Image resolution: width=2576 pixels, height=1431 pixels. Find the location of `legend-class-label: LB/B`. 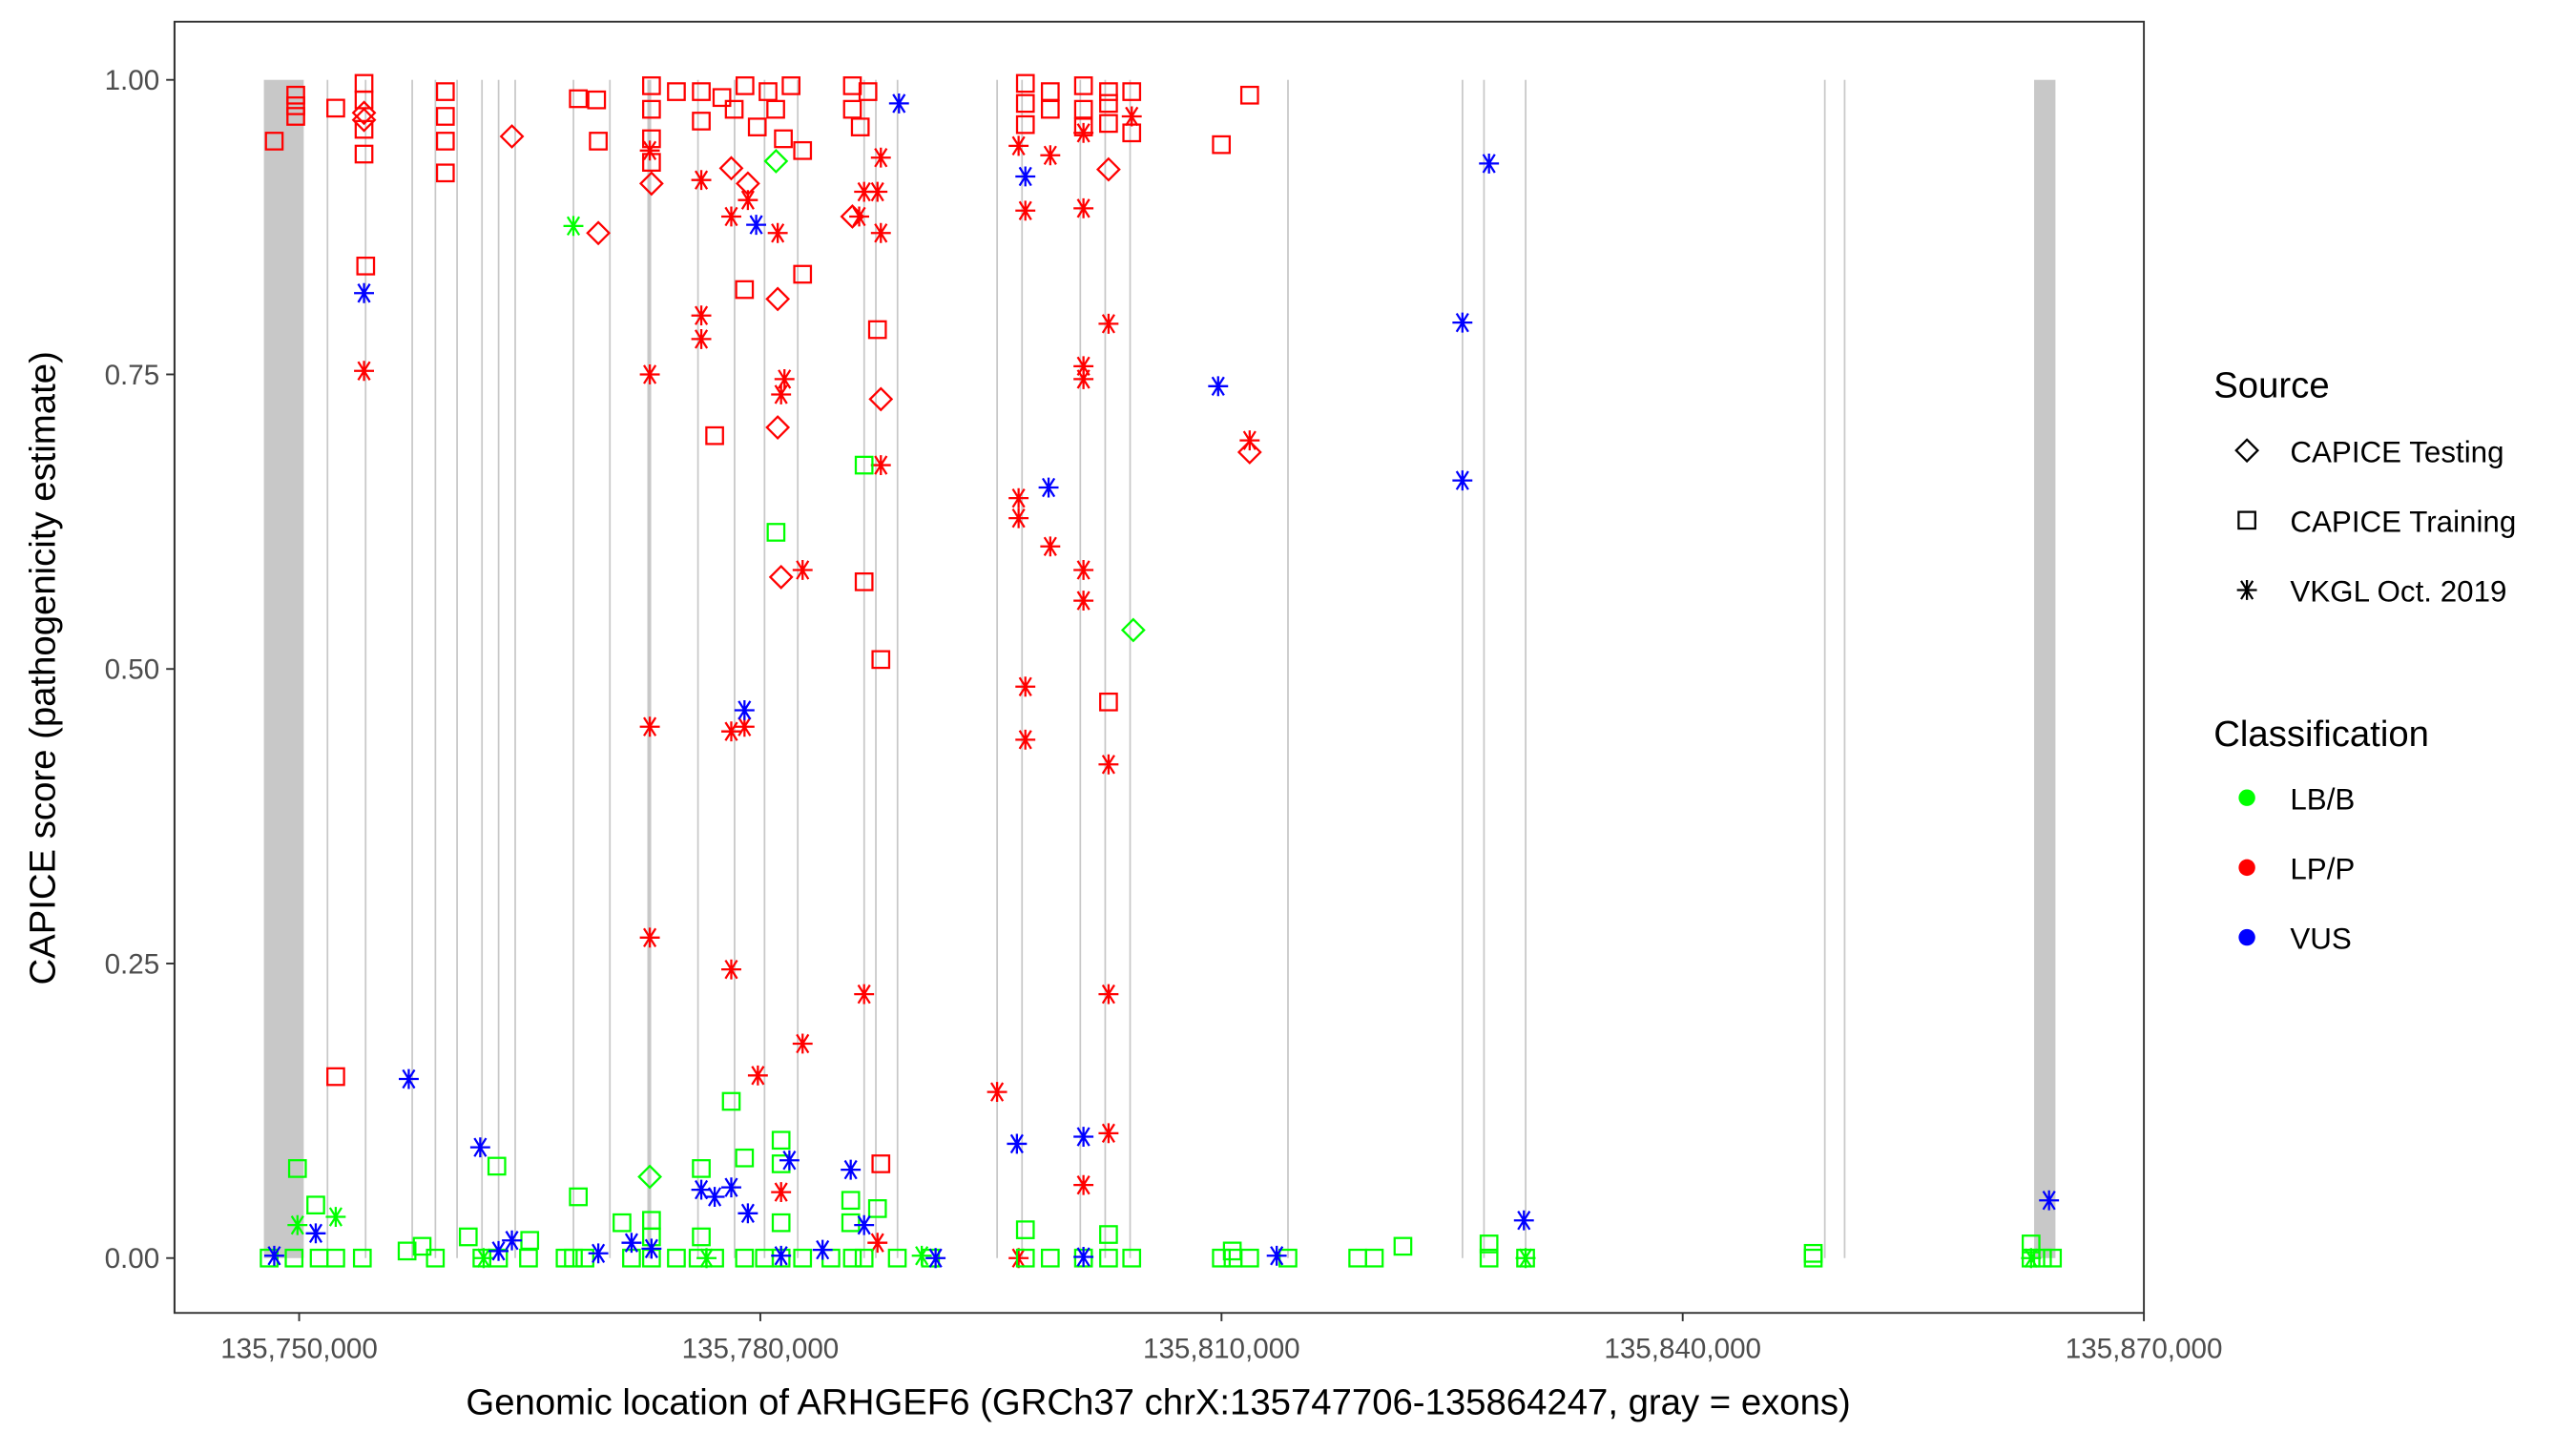

legend-class-label: LB/B is located at coordinates (2322, 799).